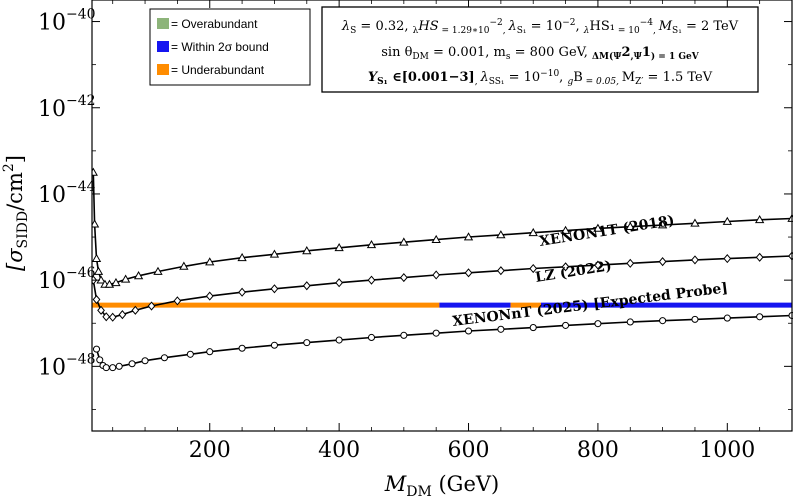  Describe the element at coordinates (214, 24) in the screenshot. I see `legend-label-0: = Overabundant` at that location.